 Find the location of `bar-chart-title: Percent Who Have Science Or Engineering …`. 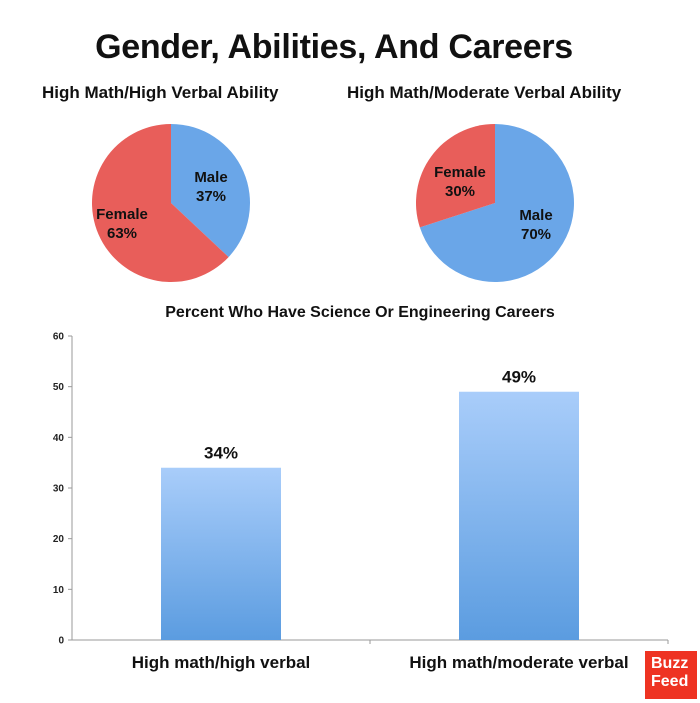

bar-chart-title: Percent Who Have Science Or Engineering … is located at coordinates (360, 312).